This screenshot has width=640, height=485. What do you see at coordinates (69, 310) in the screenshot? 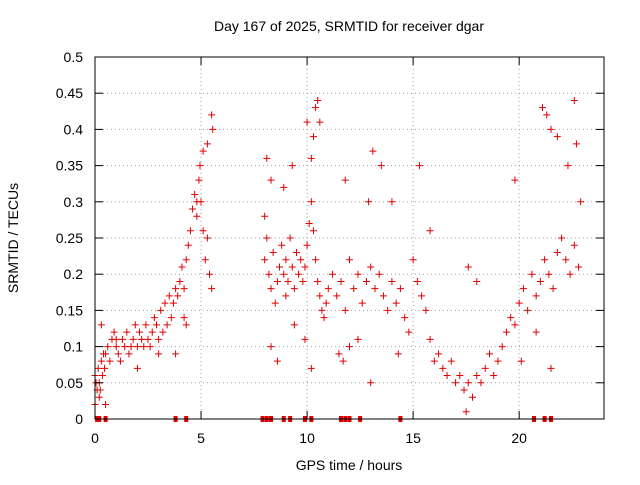
I see `y-tick-label: 0.15` at bounding box center [69, 310].